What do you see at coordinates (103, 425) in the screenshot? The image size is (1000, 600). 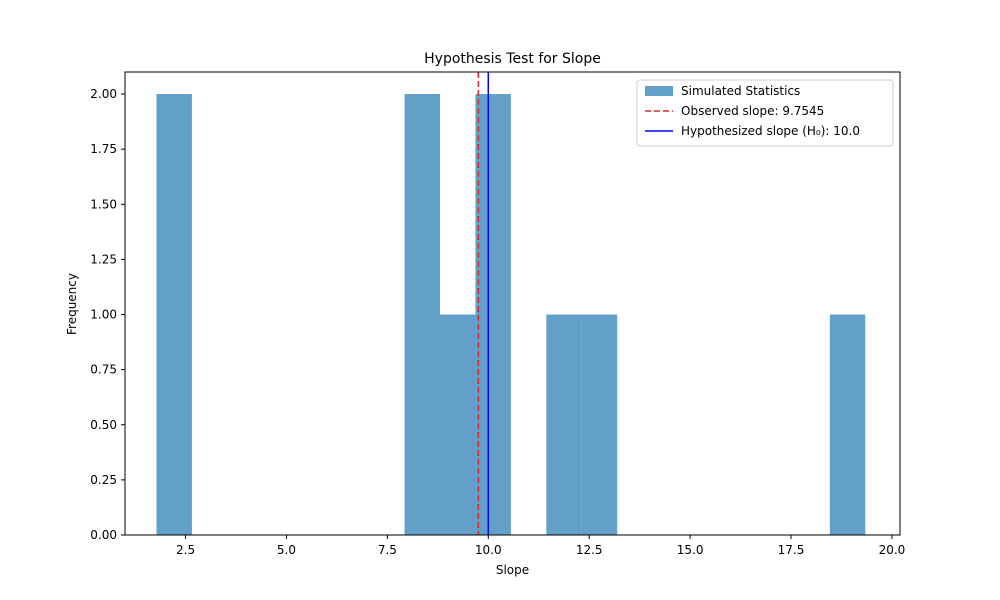 I see `y-tick-label: 0.50` at bounding box center [103, 425].